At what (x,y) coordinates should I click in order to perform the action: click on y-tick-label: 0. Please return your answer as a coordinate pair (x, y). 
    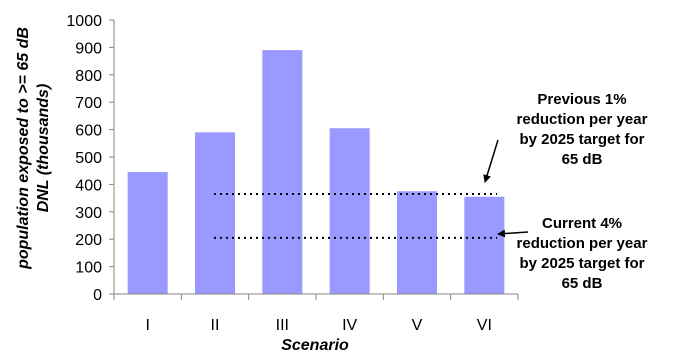
    Looking at the image, I should click on (97, 295).